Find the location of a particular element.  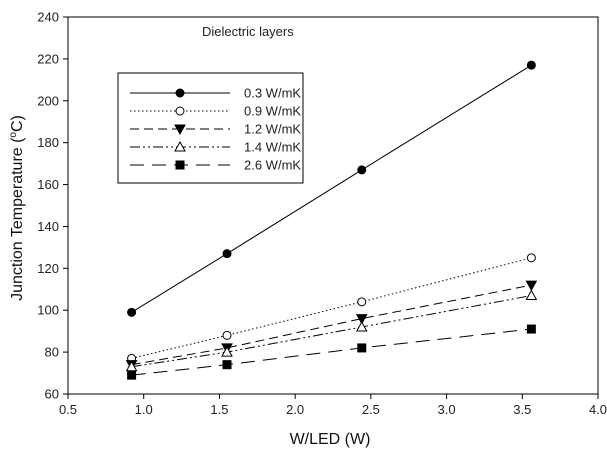

y-tick-label: 100 is located at coordinates (48, 310).